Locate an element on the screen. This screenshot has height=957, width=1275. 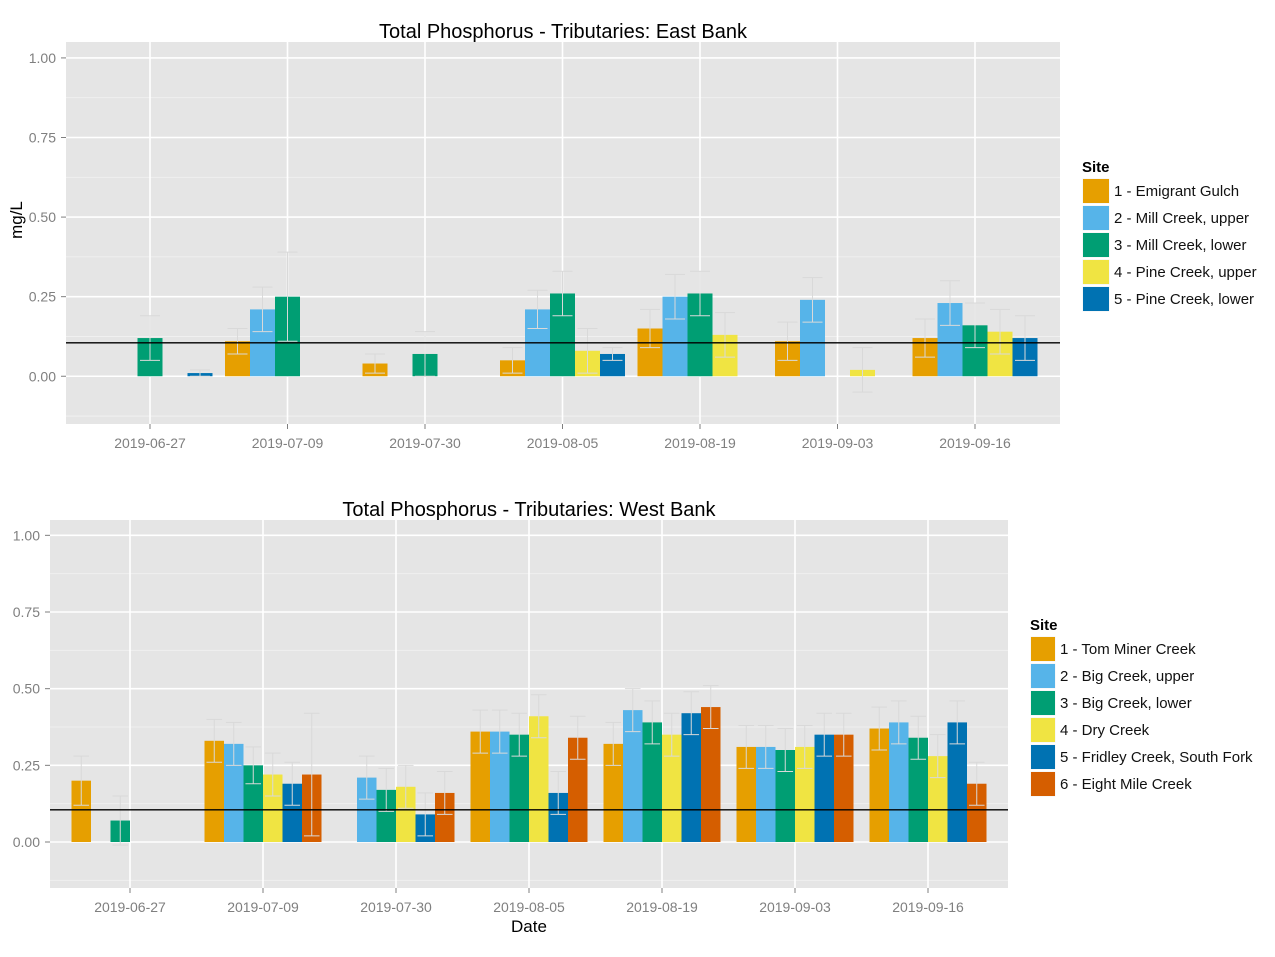
x-axis-label: Date is located at coordinates (529, 926).